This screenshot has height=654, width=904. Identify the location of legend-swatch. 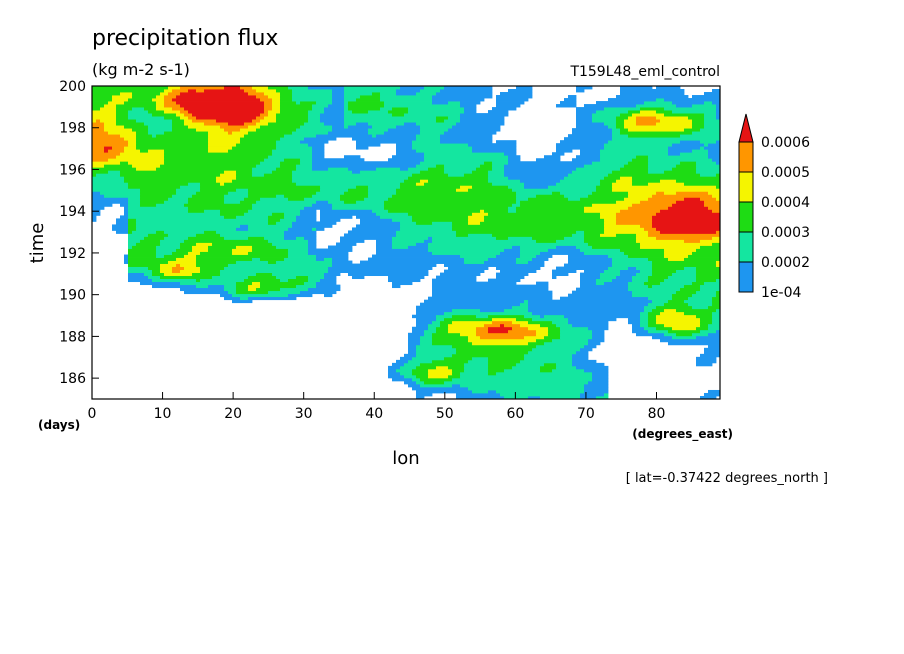
(746, 157).